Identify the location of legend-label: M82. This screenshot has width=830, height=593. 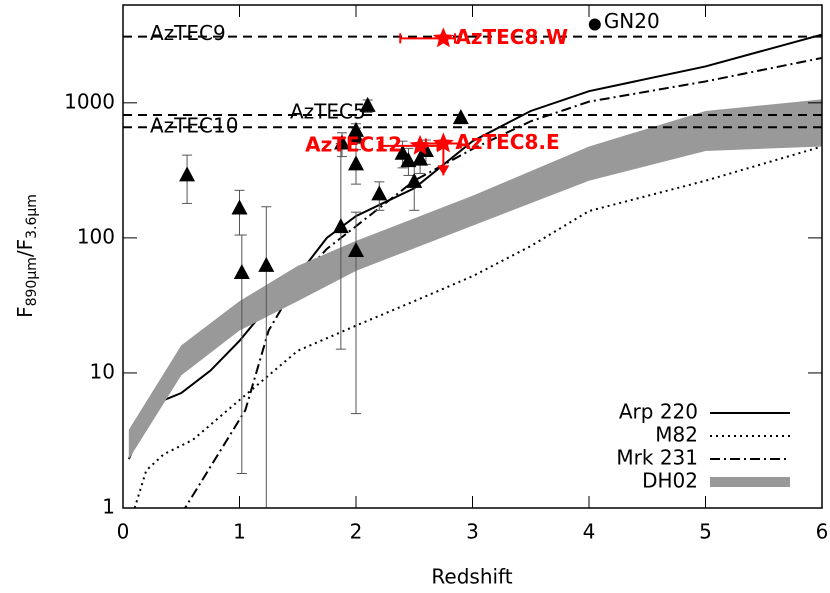
(676, 435).